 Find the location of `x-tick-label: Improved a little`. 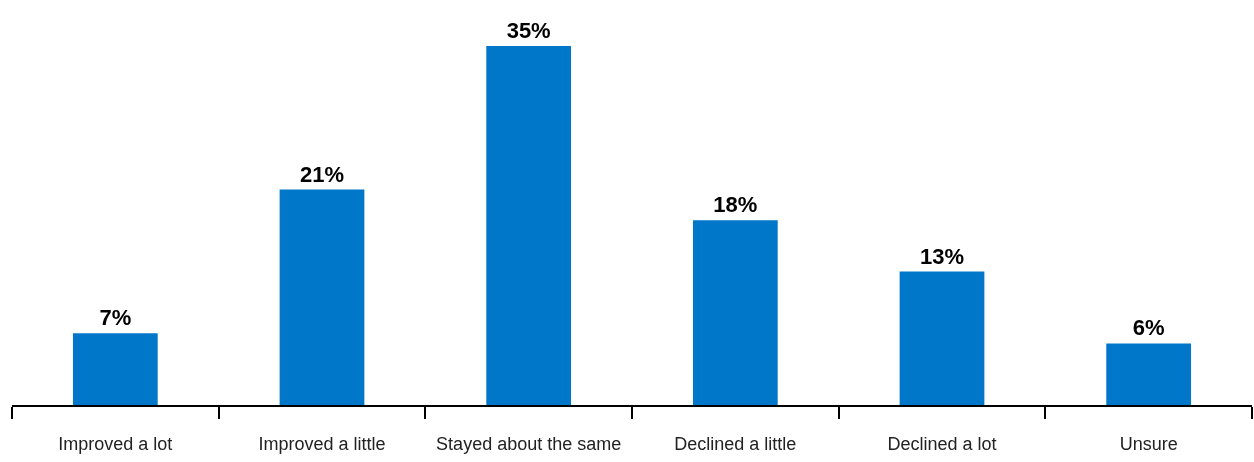

x-tick-label: Improved a little is located at coordinates (322, 444).